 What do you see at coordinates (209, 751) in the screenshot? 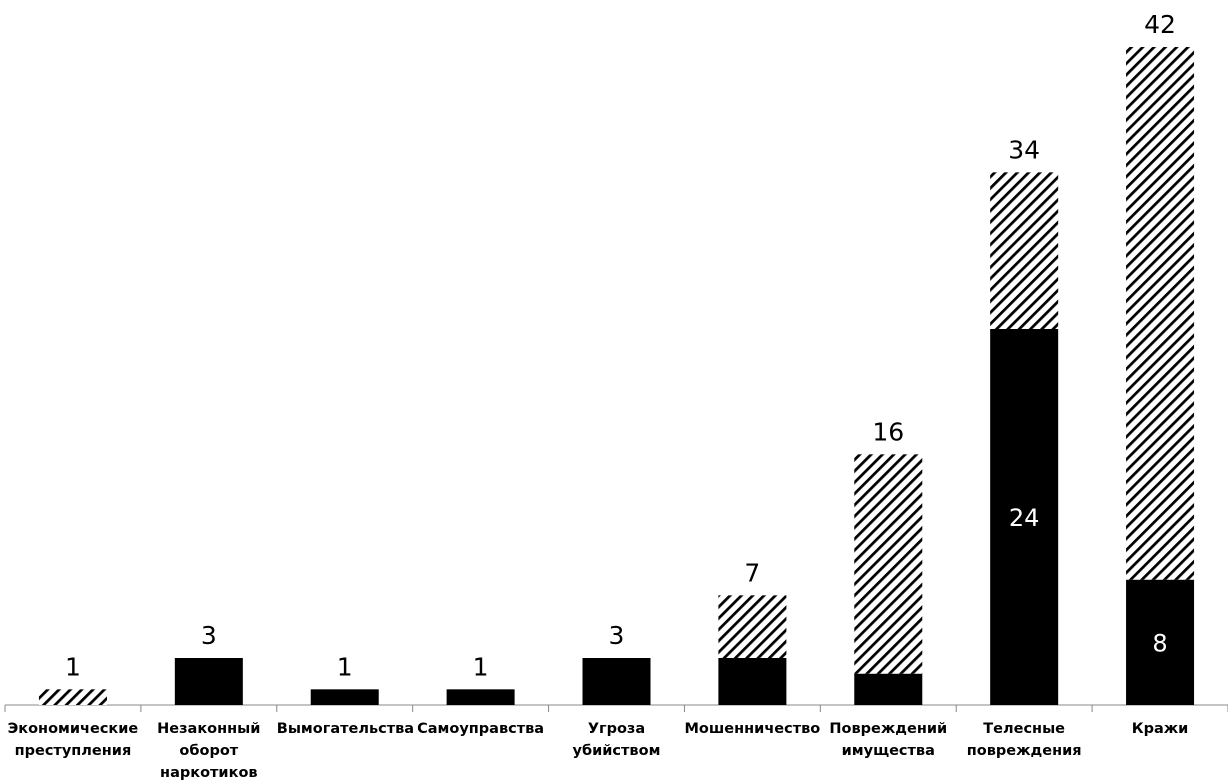
I see `x-tick-label: Незаконный оборот наркотиков` at bounding box center [209, 751].